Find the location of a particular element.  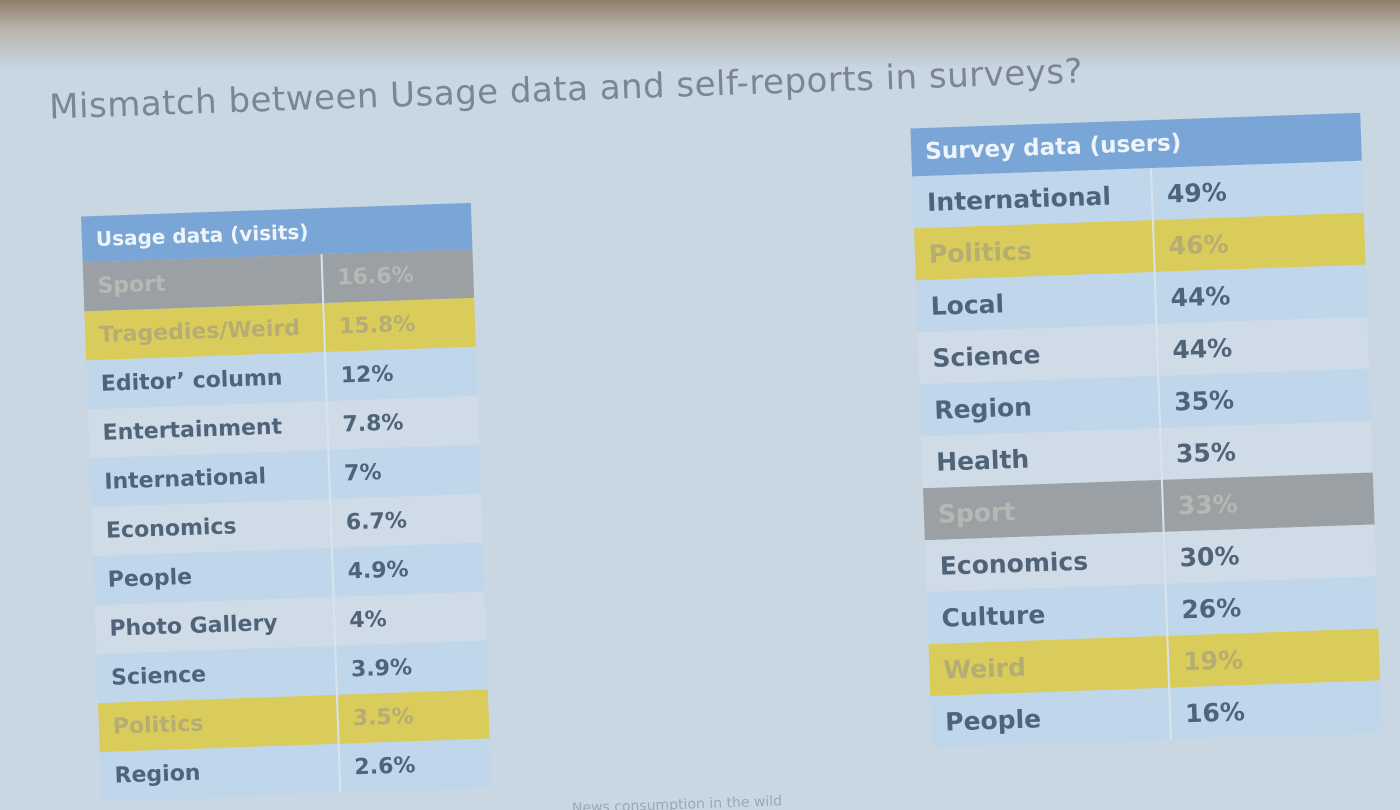

projector-top-shadow is located at coordinates (700, 35).